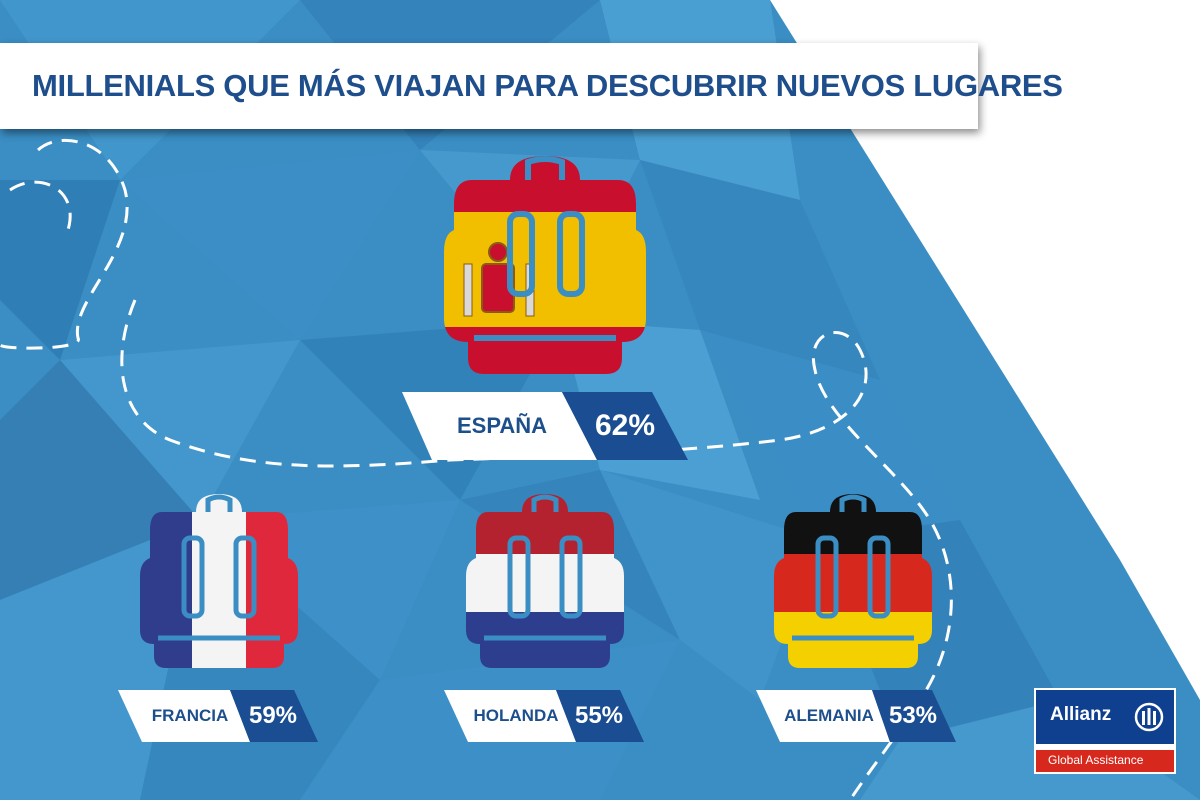  I want to click on allianz-emblem-icon, so click(1149, 717).